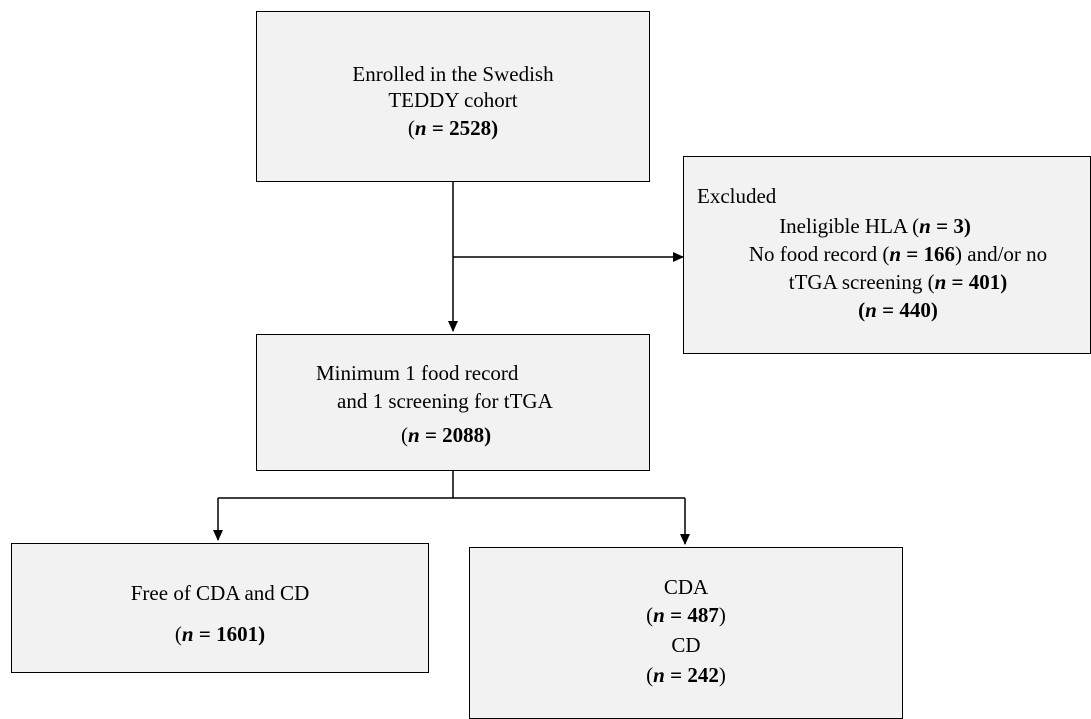 The width and height of the screenshot is (1091, 719). Describe the element at coordinates (417, 373) in the screenshot. I see `minimum-line1: Minimum 1 food record` at that location.